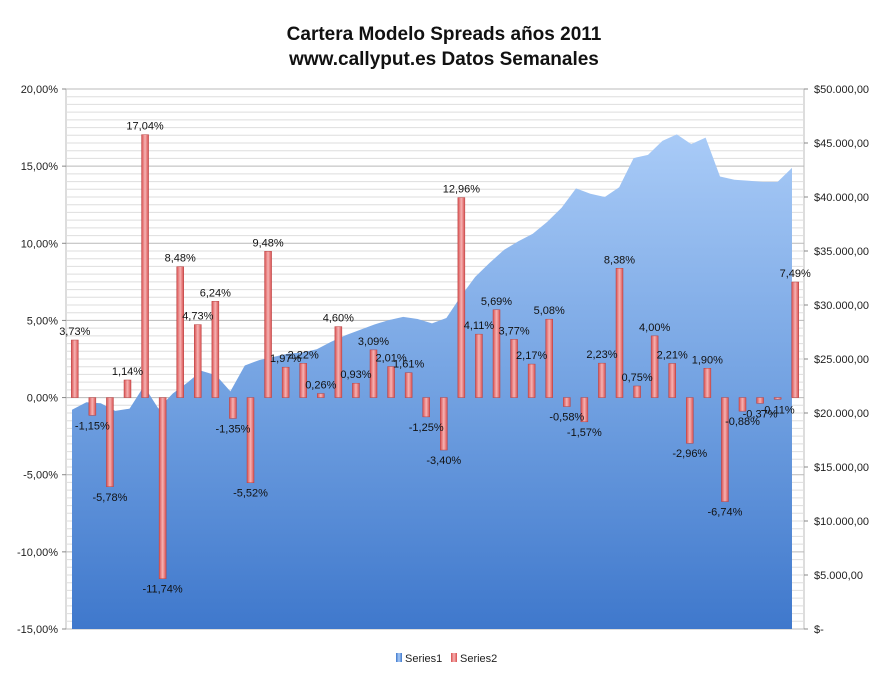 The height and width of the screenshot is (685, 888). Describe the element at coordinates (40, 167) in the screenshot. I see `left-axis-tick-label: 15,00%` at that location.